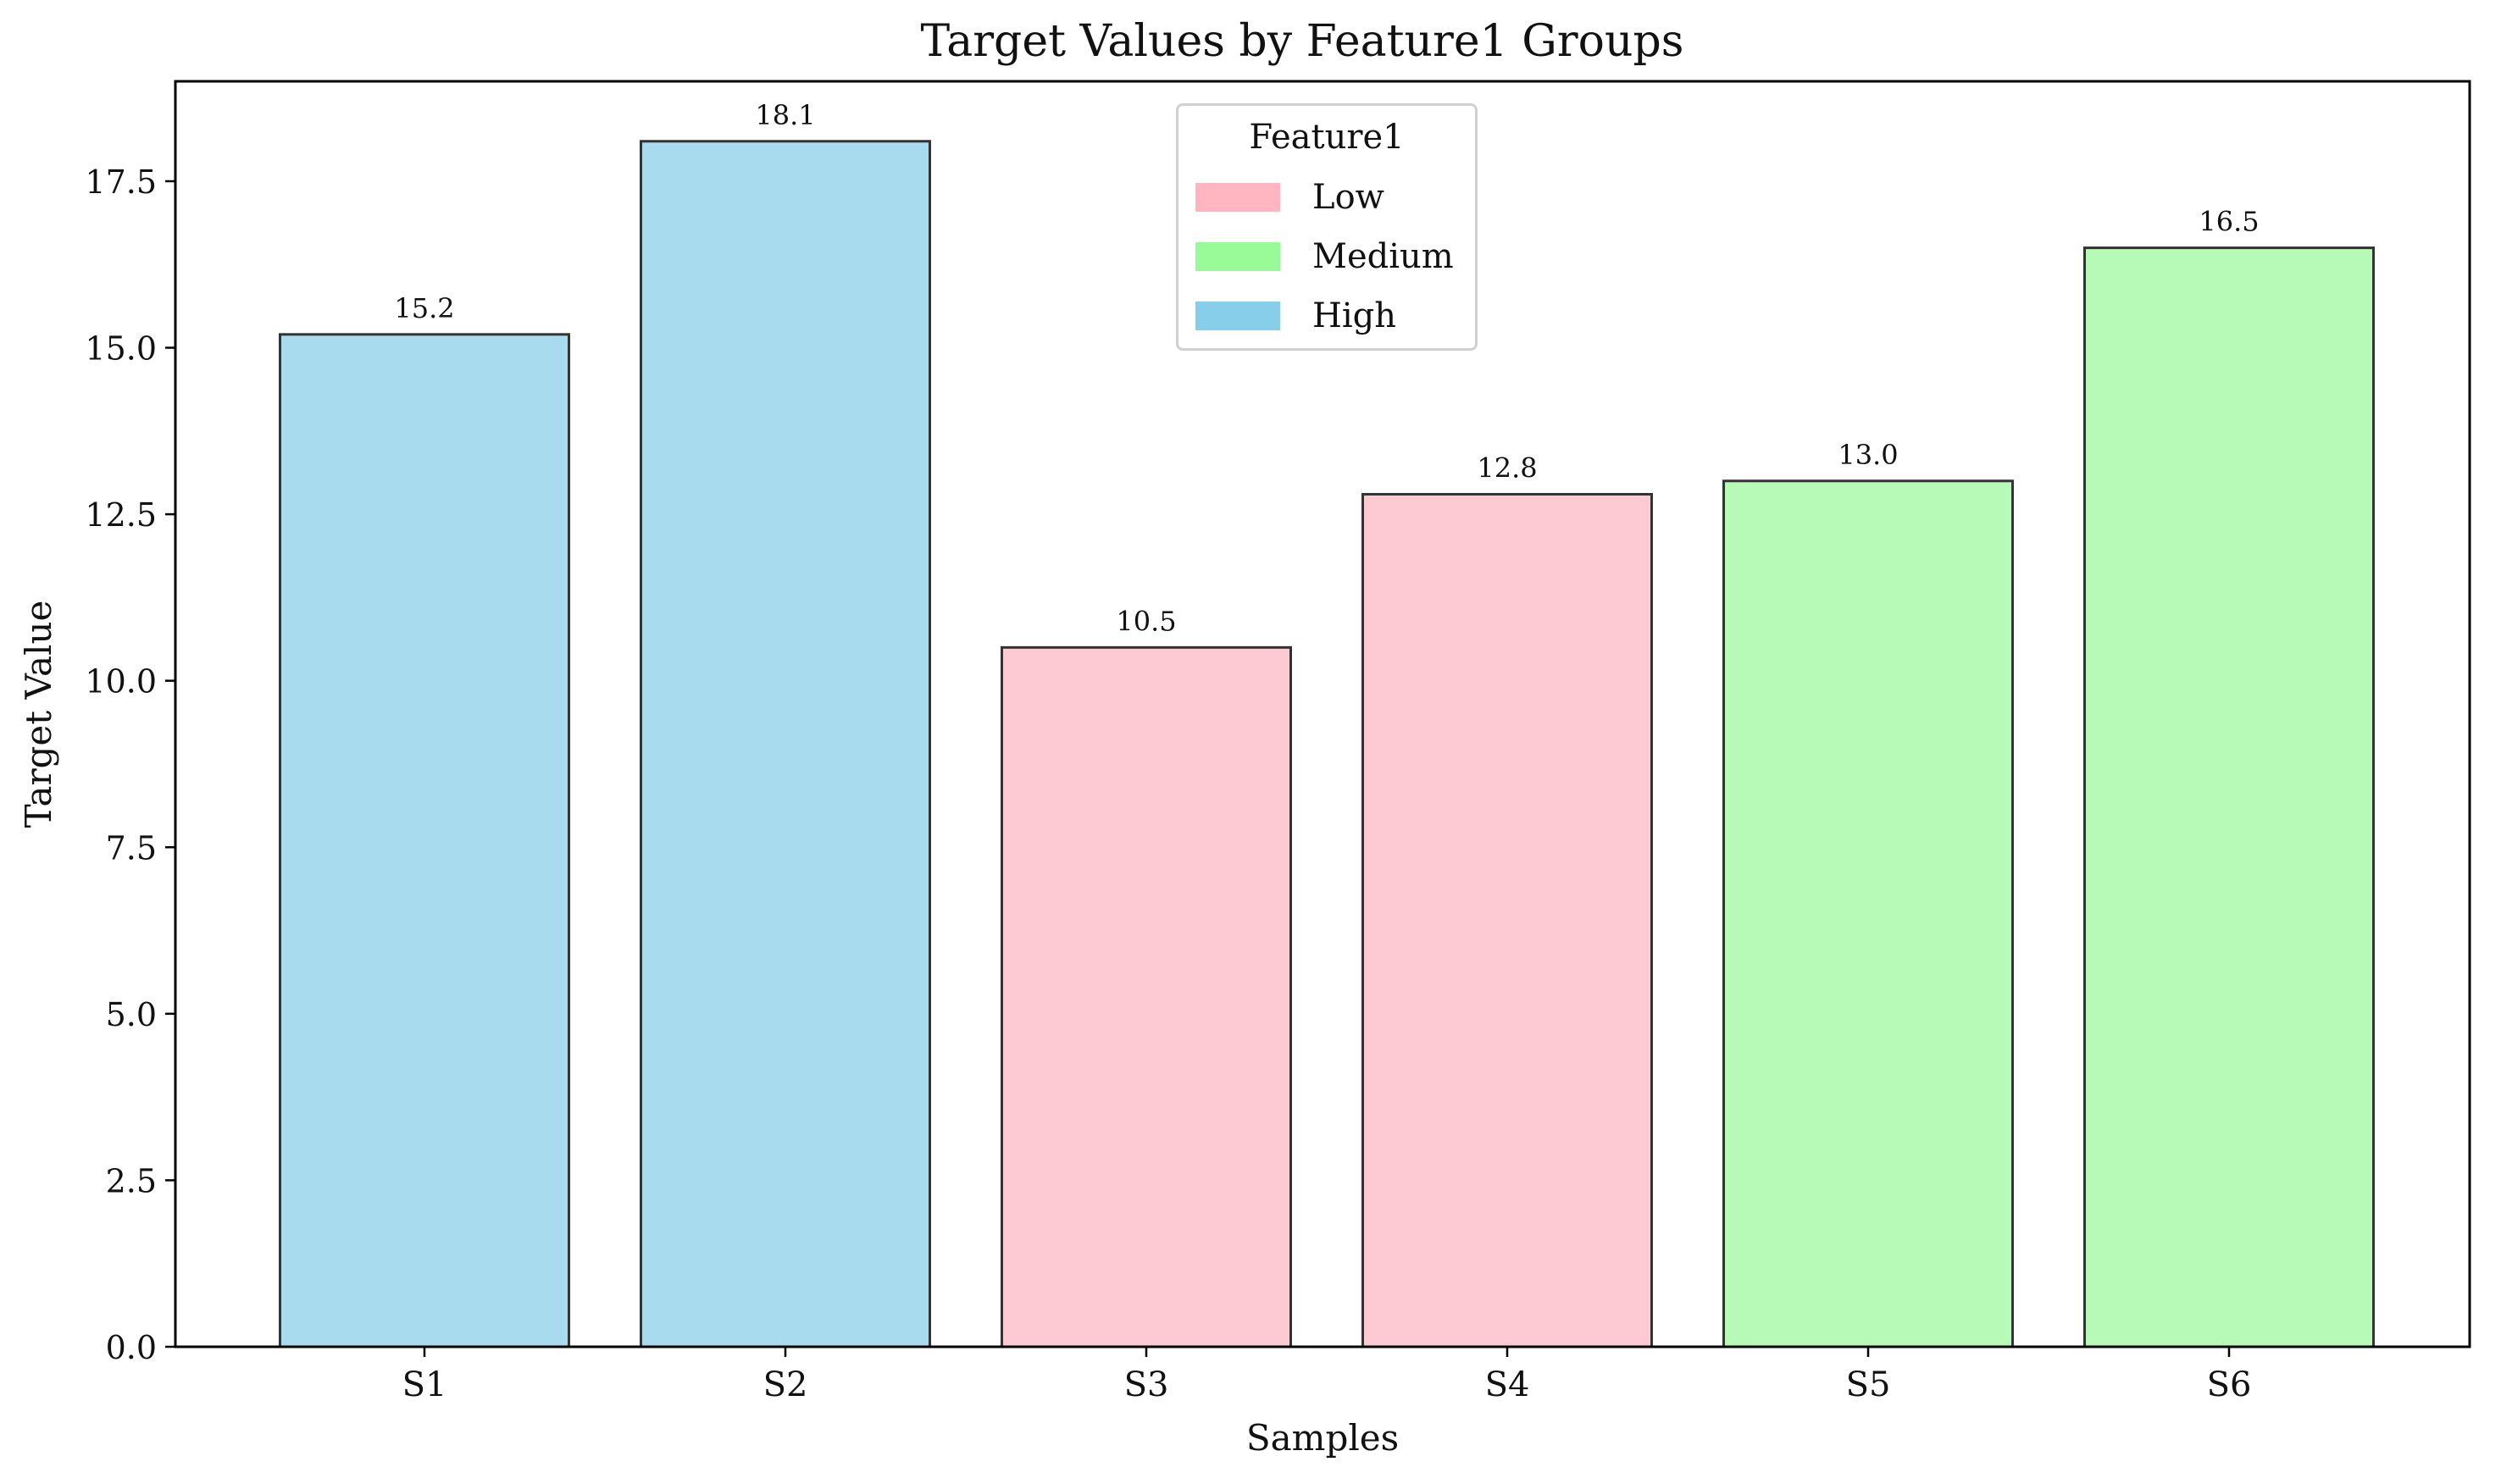 This screenshot has width=2501, height=1484. I want to click on x-tick-label-s6: S6, so click(2229, 1384).